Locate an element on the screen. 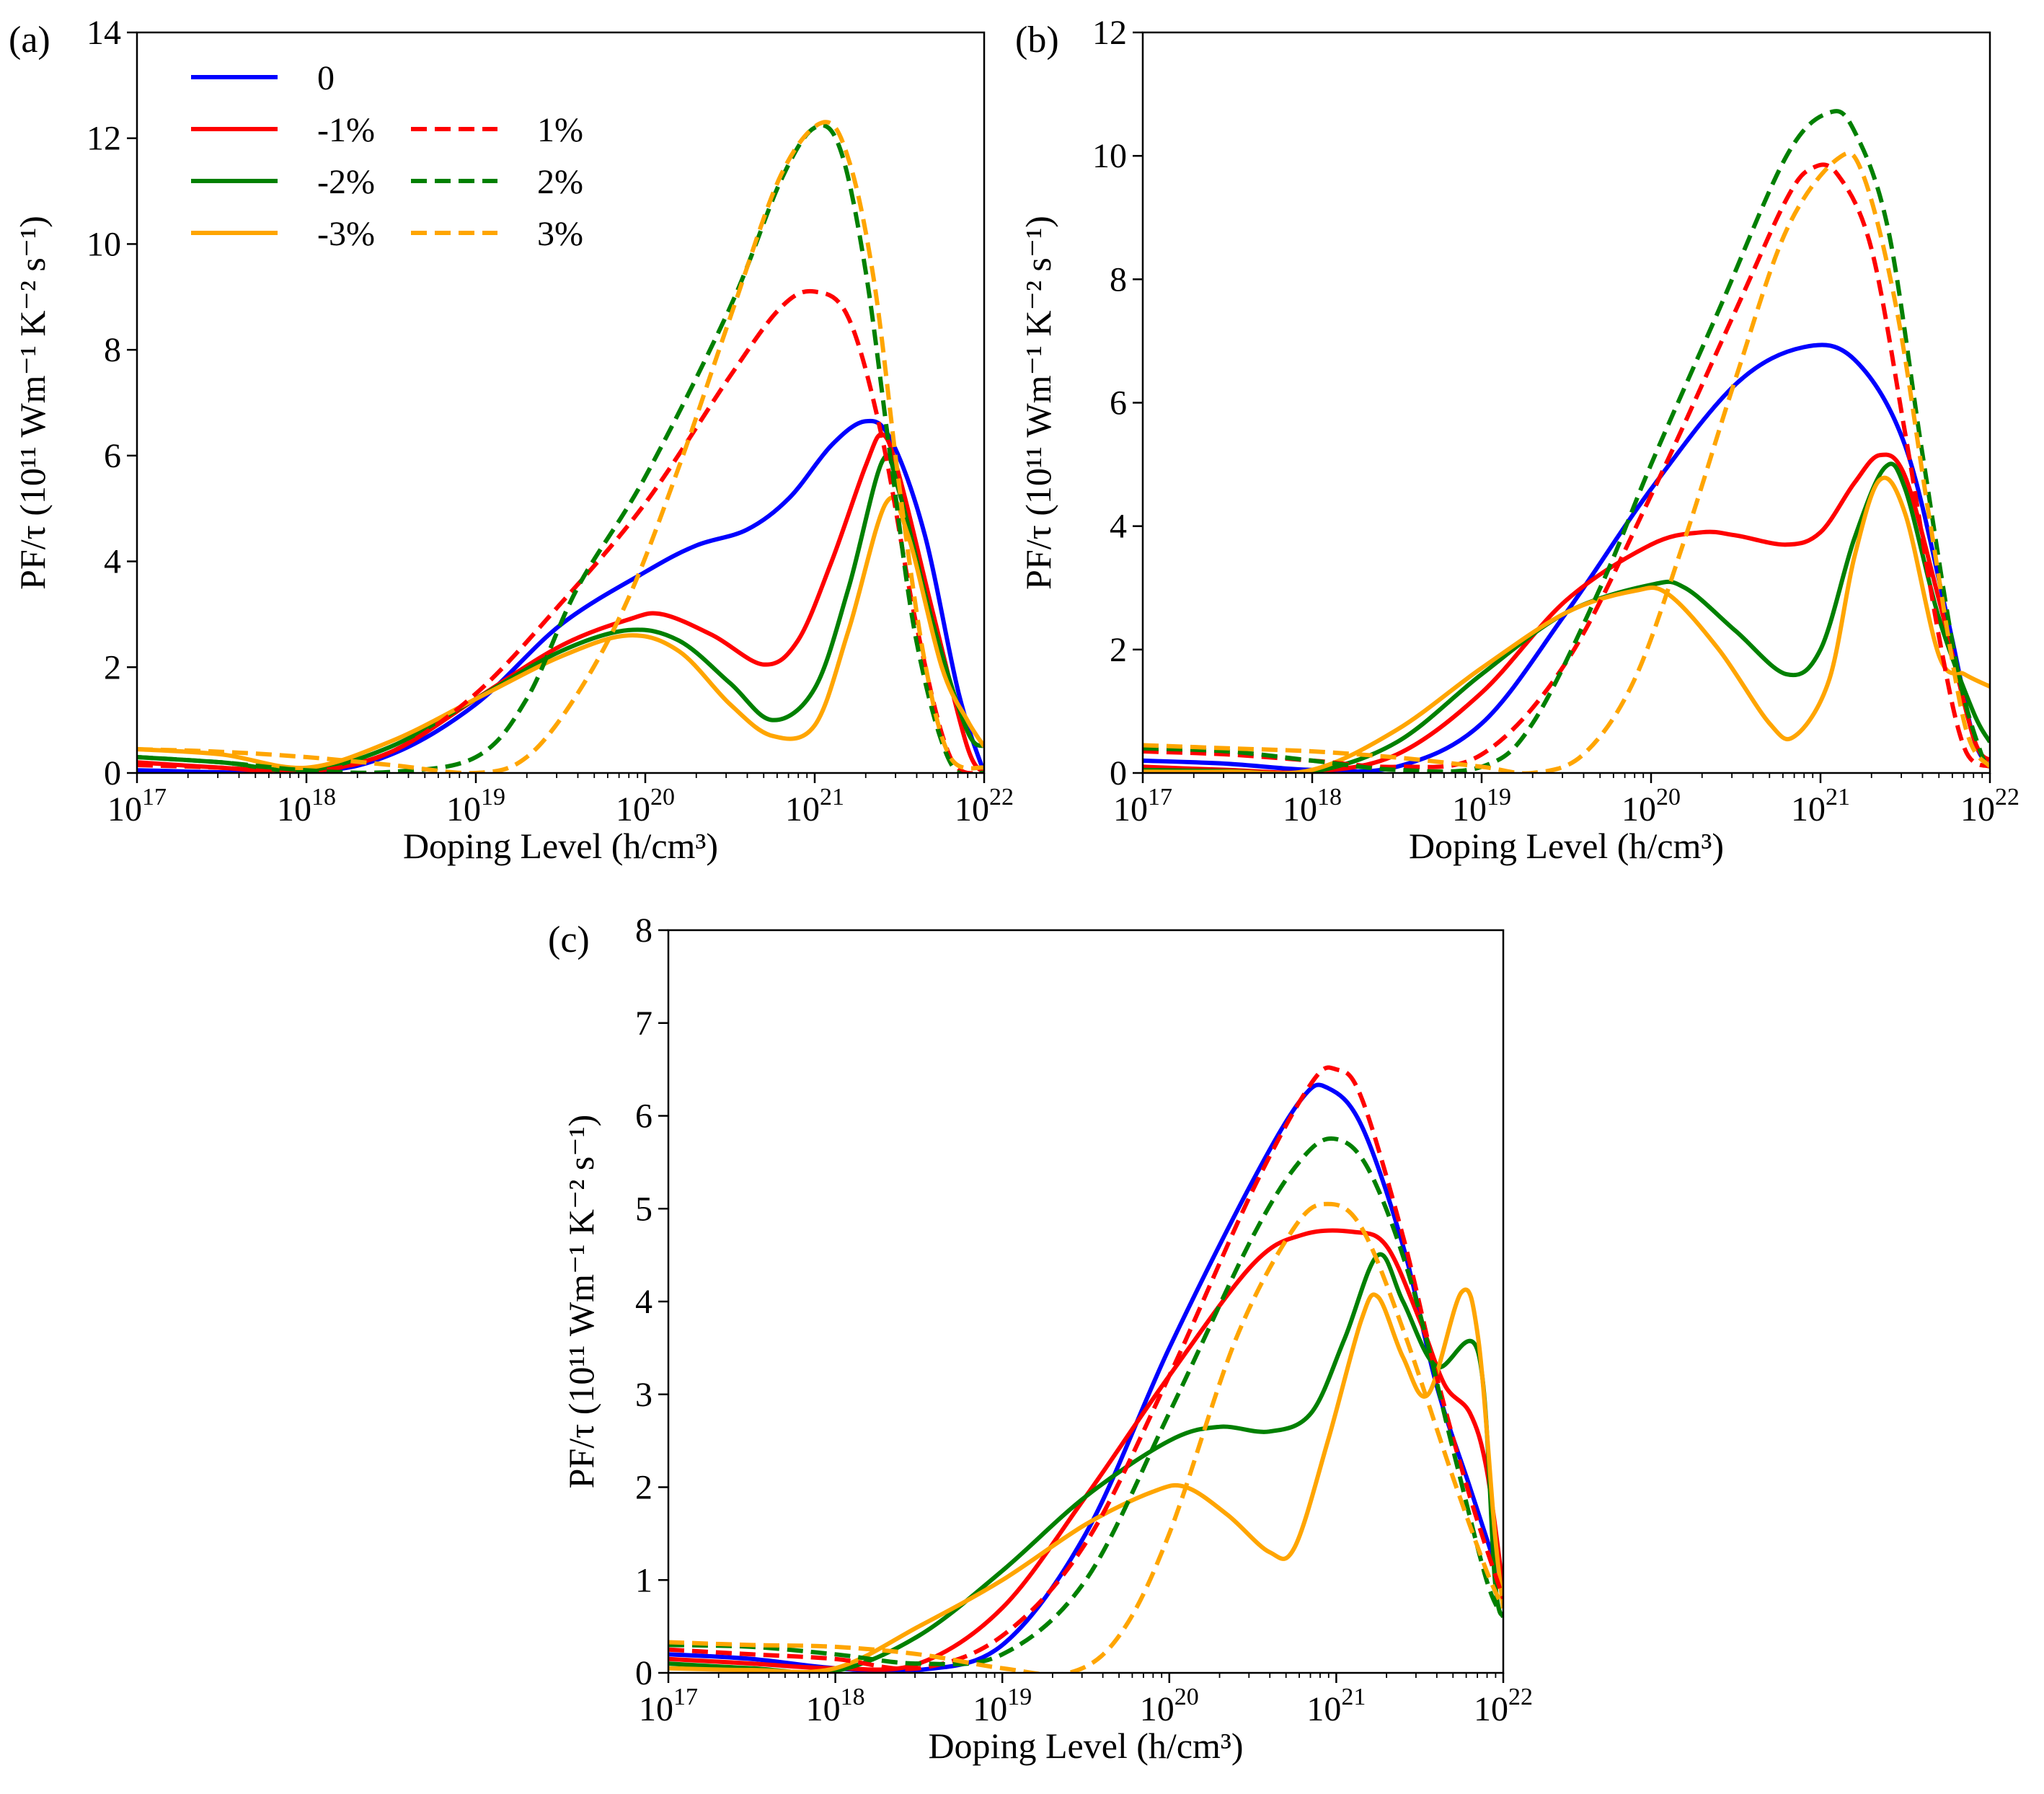  legend-label-2pct: 2% is located at coordinates (560, 182).